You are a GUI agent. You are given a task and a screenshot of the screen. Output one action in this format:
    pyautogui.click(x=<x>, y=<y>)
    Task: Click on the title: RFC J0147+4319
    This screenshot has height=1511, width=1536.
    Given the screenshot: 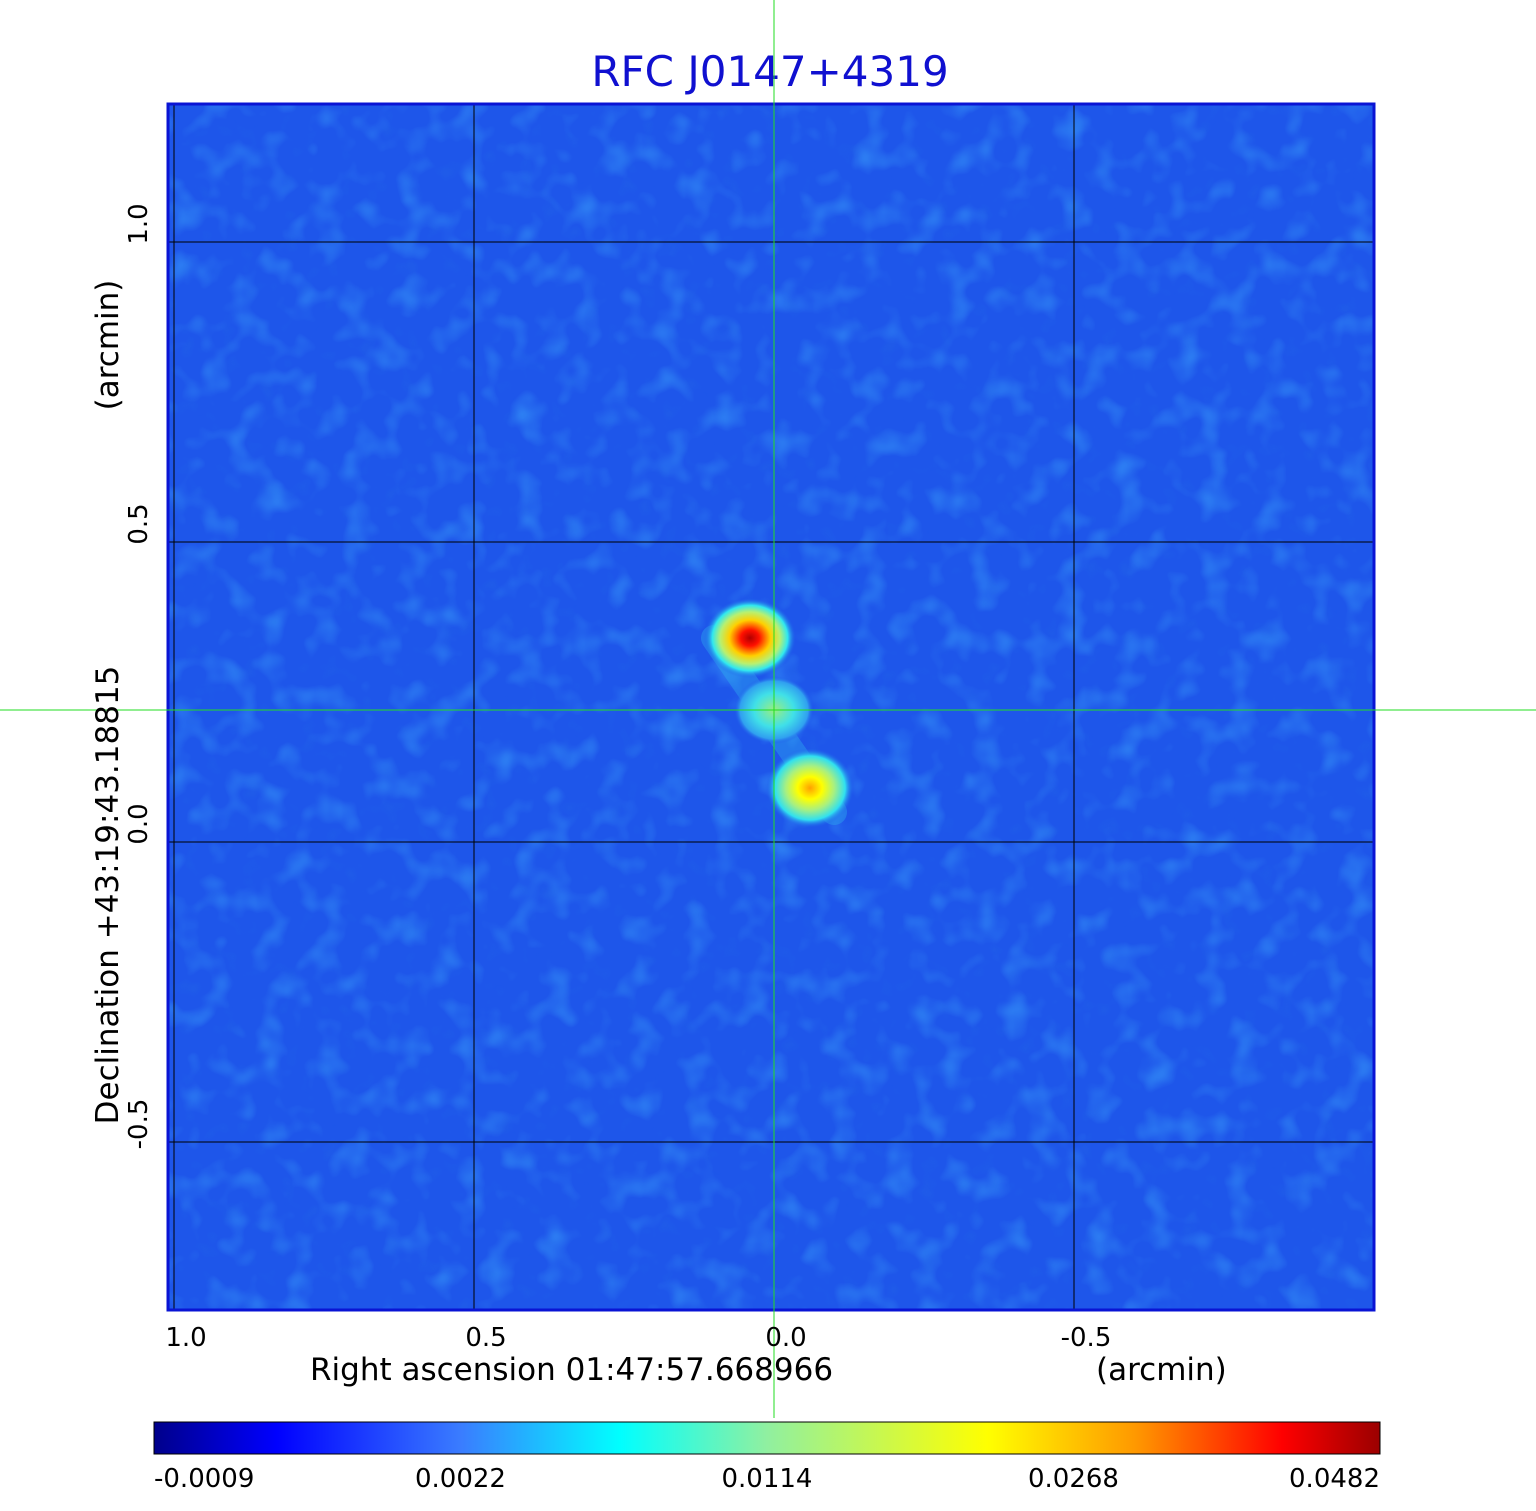 What is the action you would take?
    pyautogui.click(x=769, y=71)
    